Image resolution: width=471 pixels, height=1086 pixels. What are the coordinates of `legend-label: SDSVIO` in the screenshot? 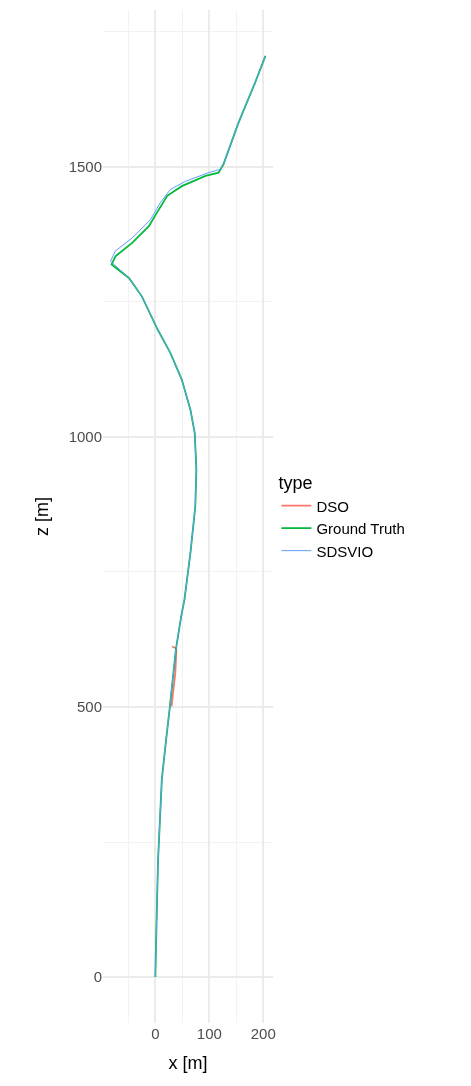 It's located at (345, 551).